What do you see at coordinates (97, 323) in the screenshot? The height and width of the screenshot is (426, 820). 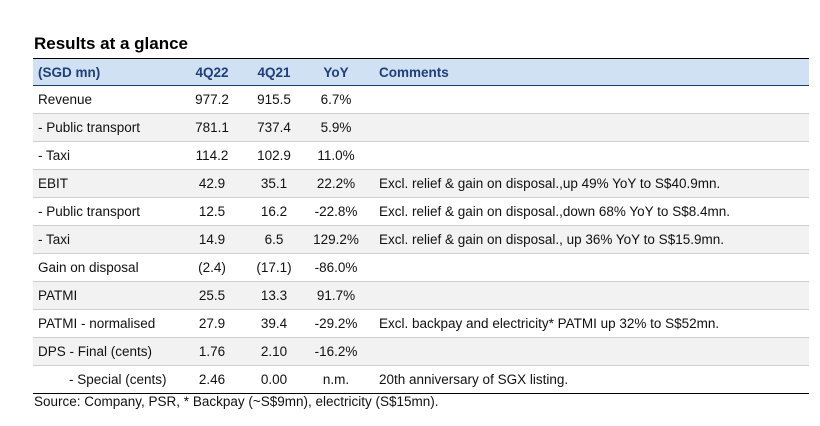 I see `row-label: PATMI - normalised` at bounding box center [97, 323].